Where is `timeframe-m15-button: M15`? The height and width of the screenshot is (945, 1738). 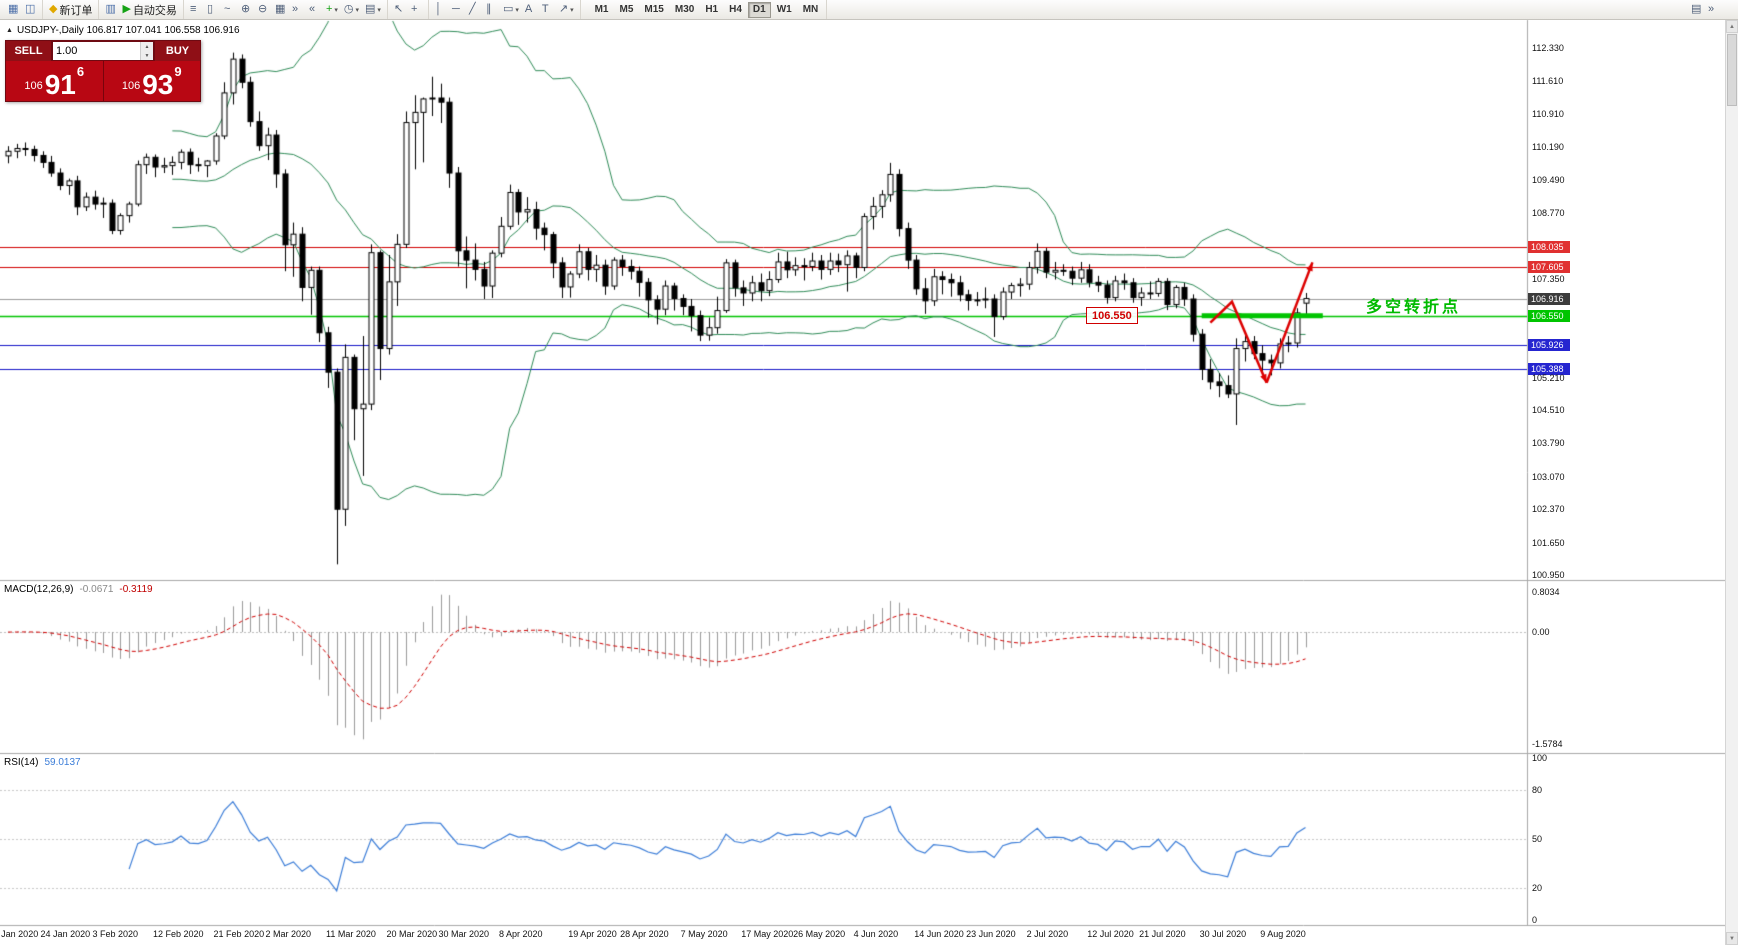 timeframe-m15-button: M15 is located at coordinates (653, 10).